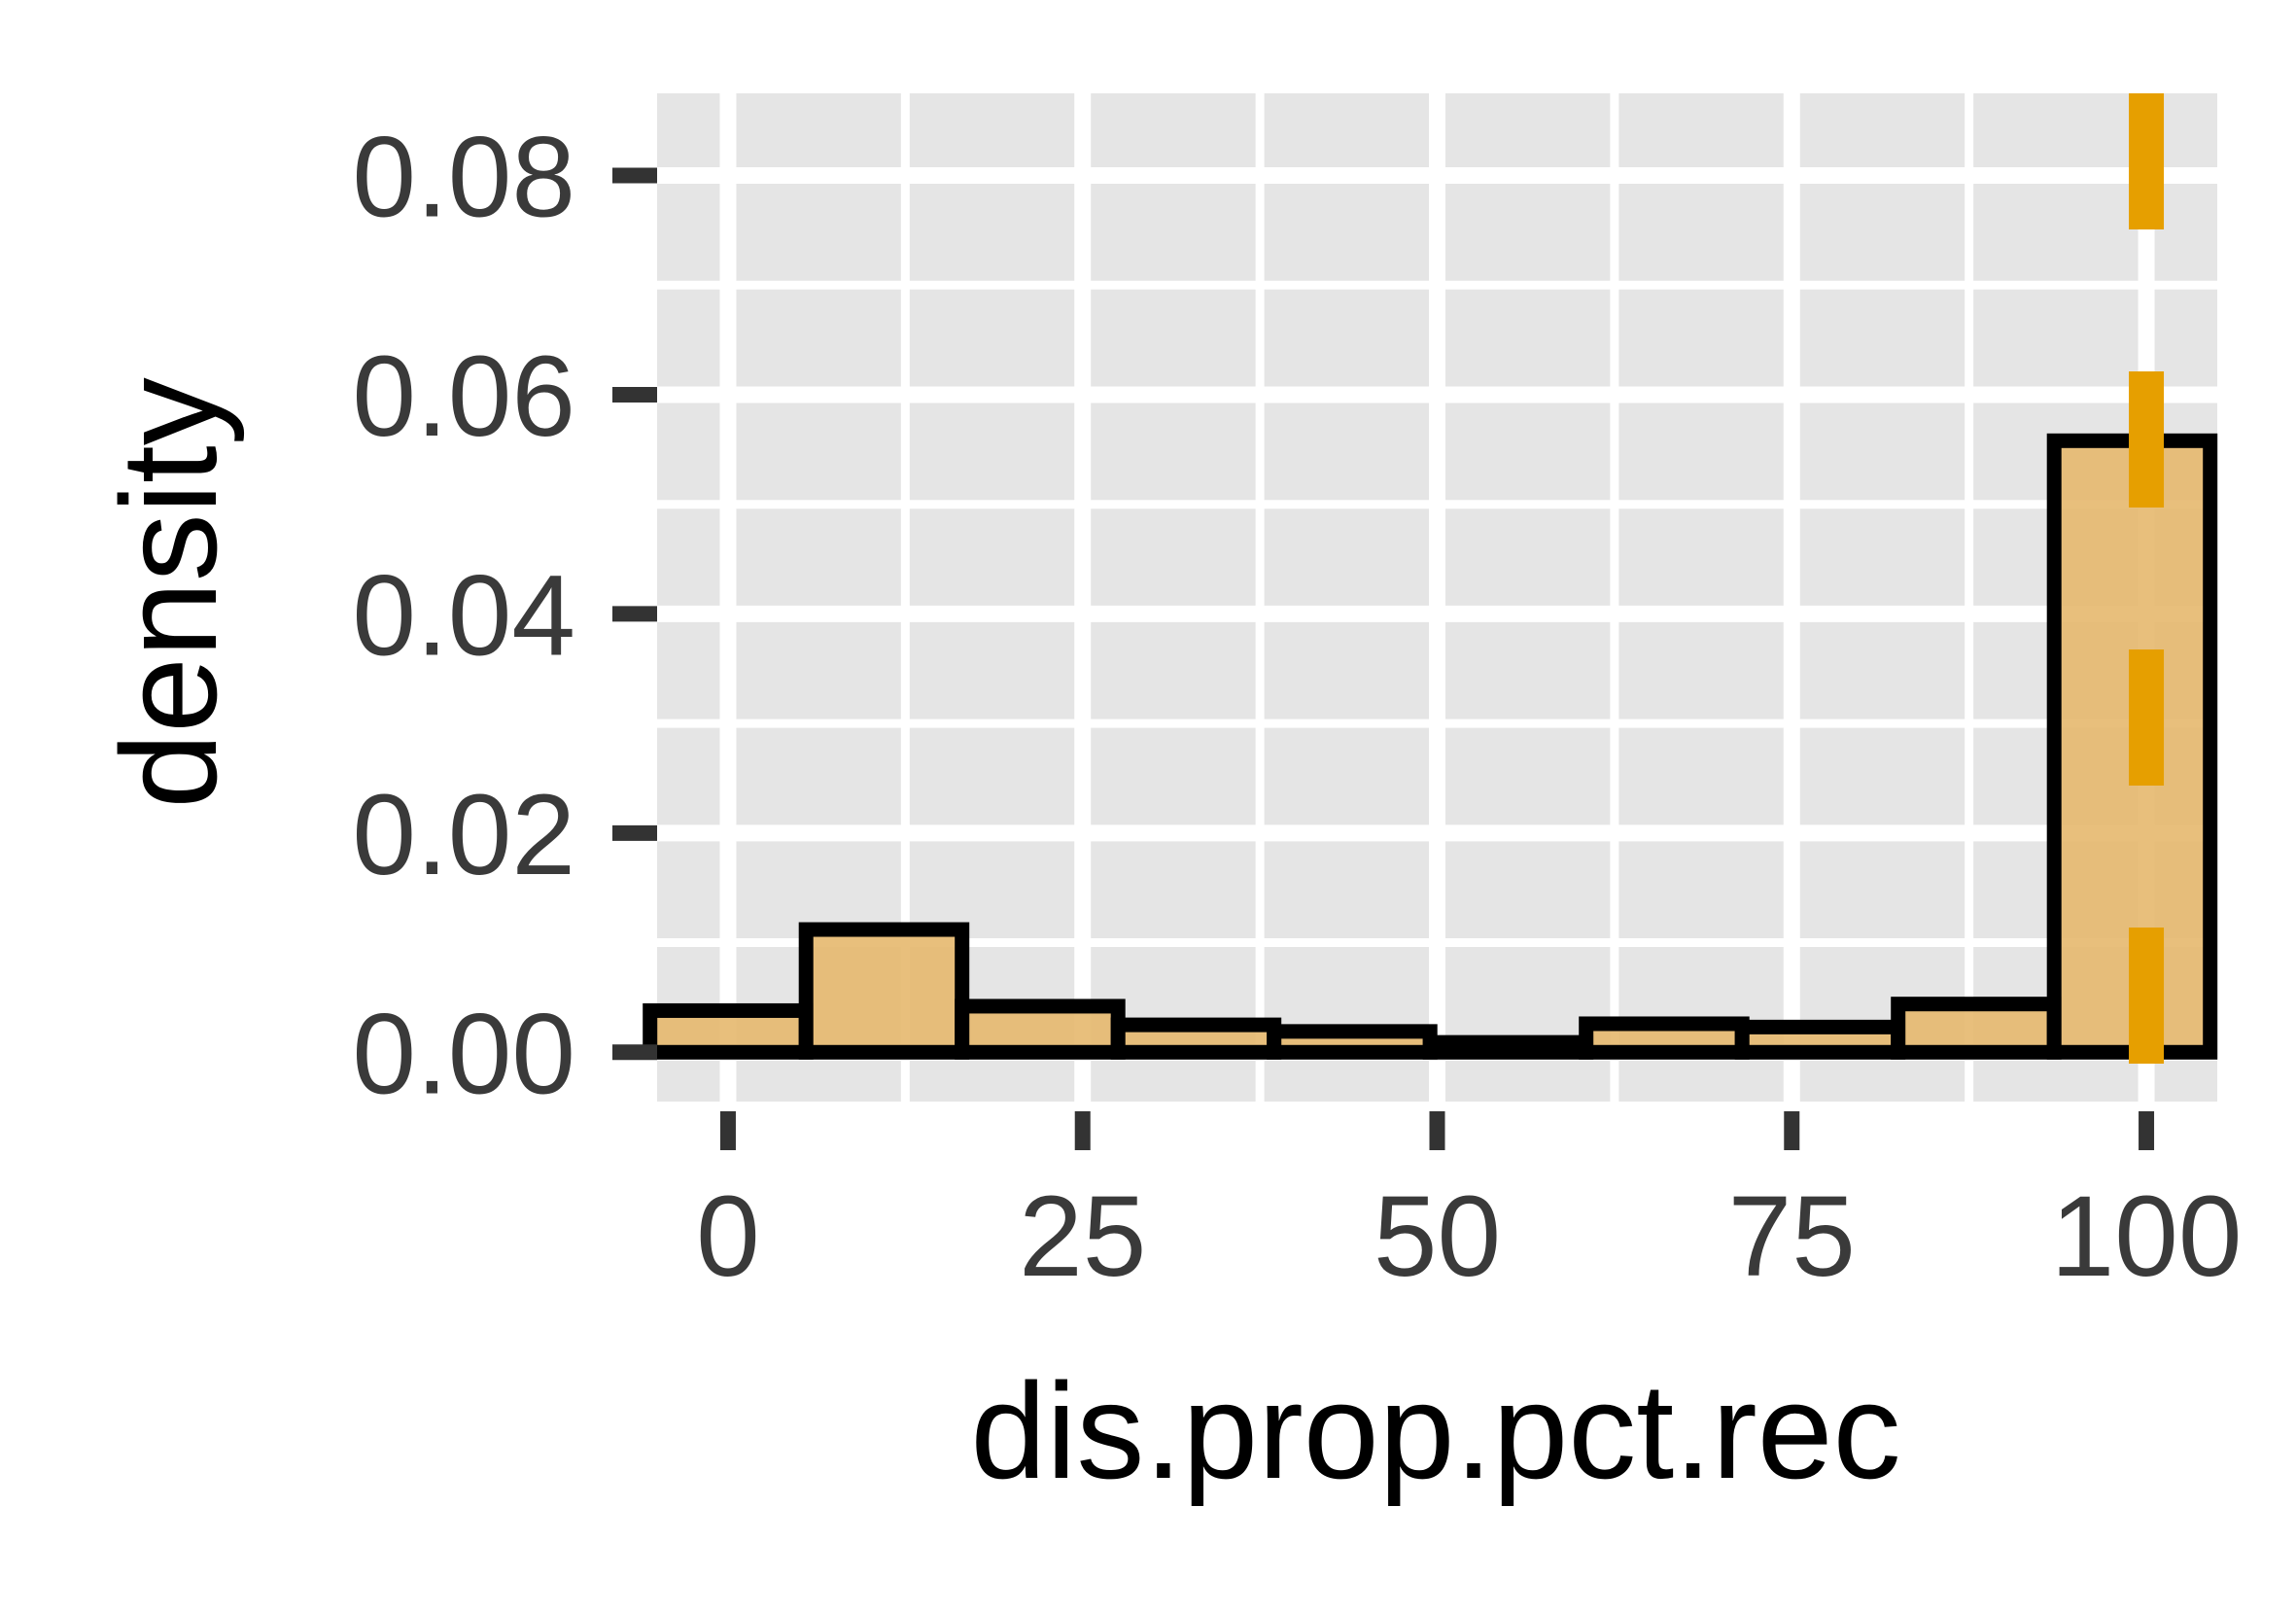  Describe the element at coordinates (463, 178) in the screenshot. I see `y-tick-label: 0.08` at that location.